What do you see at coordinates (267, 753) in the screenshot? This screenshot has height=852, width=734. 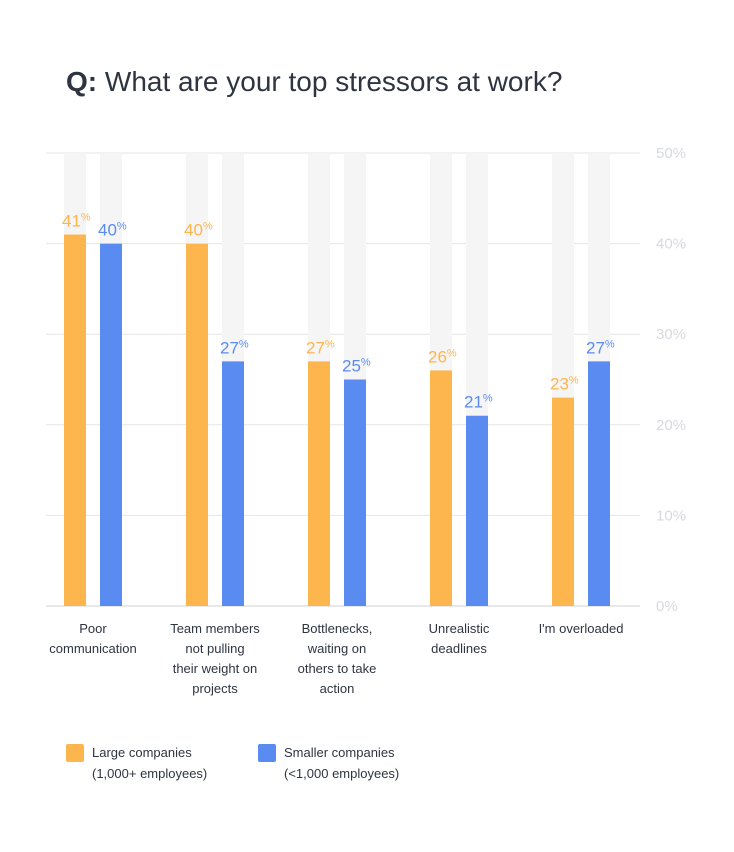 I see `legend-swatch-small` at bounding box center [267, 753].